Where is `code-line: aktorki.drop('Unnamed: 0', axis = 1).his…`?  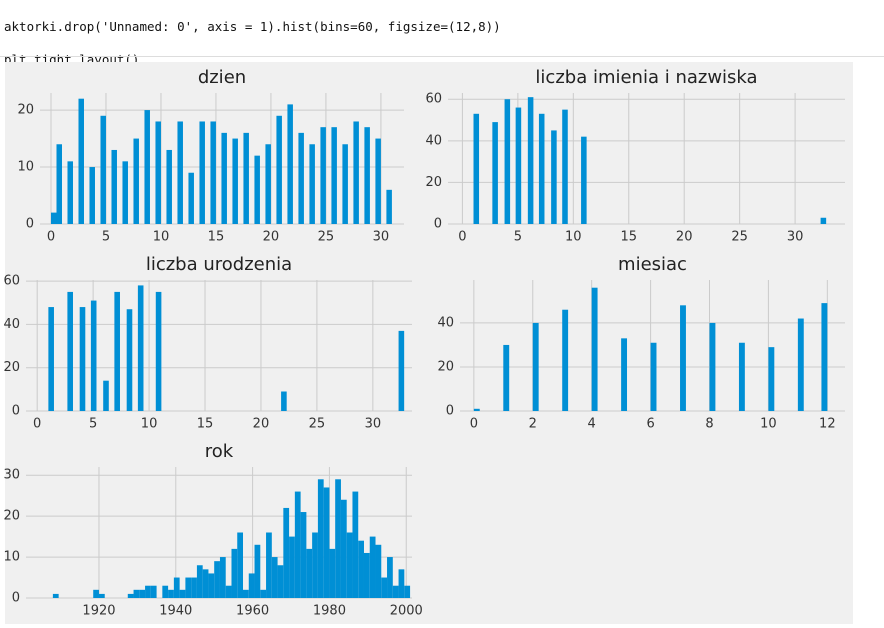
code-line: aktorki.drop('Unnamed: 0', axis = 1).his… is located at coordinates (252, 26).